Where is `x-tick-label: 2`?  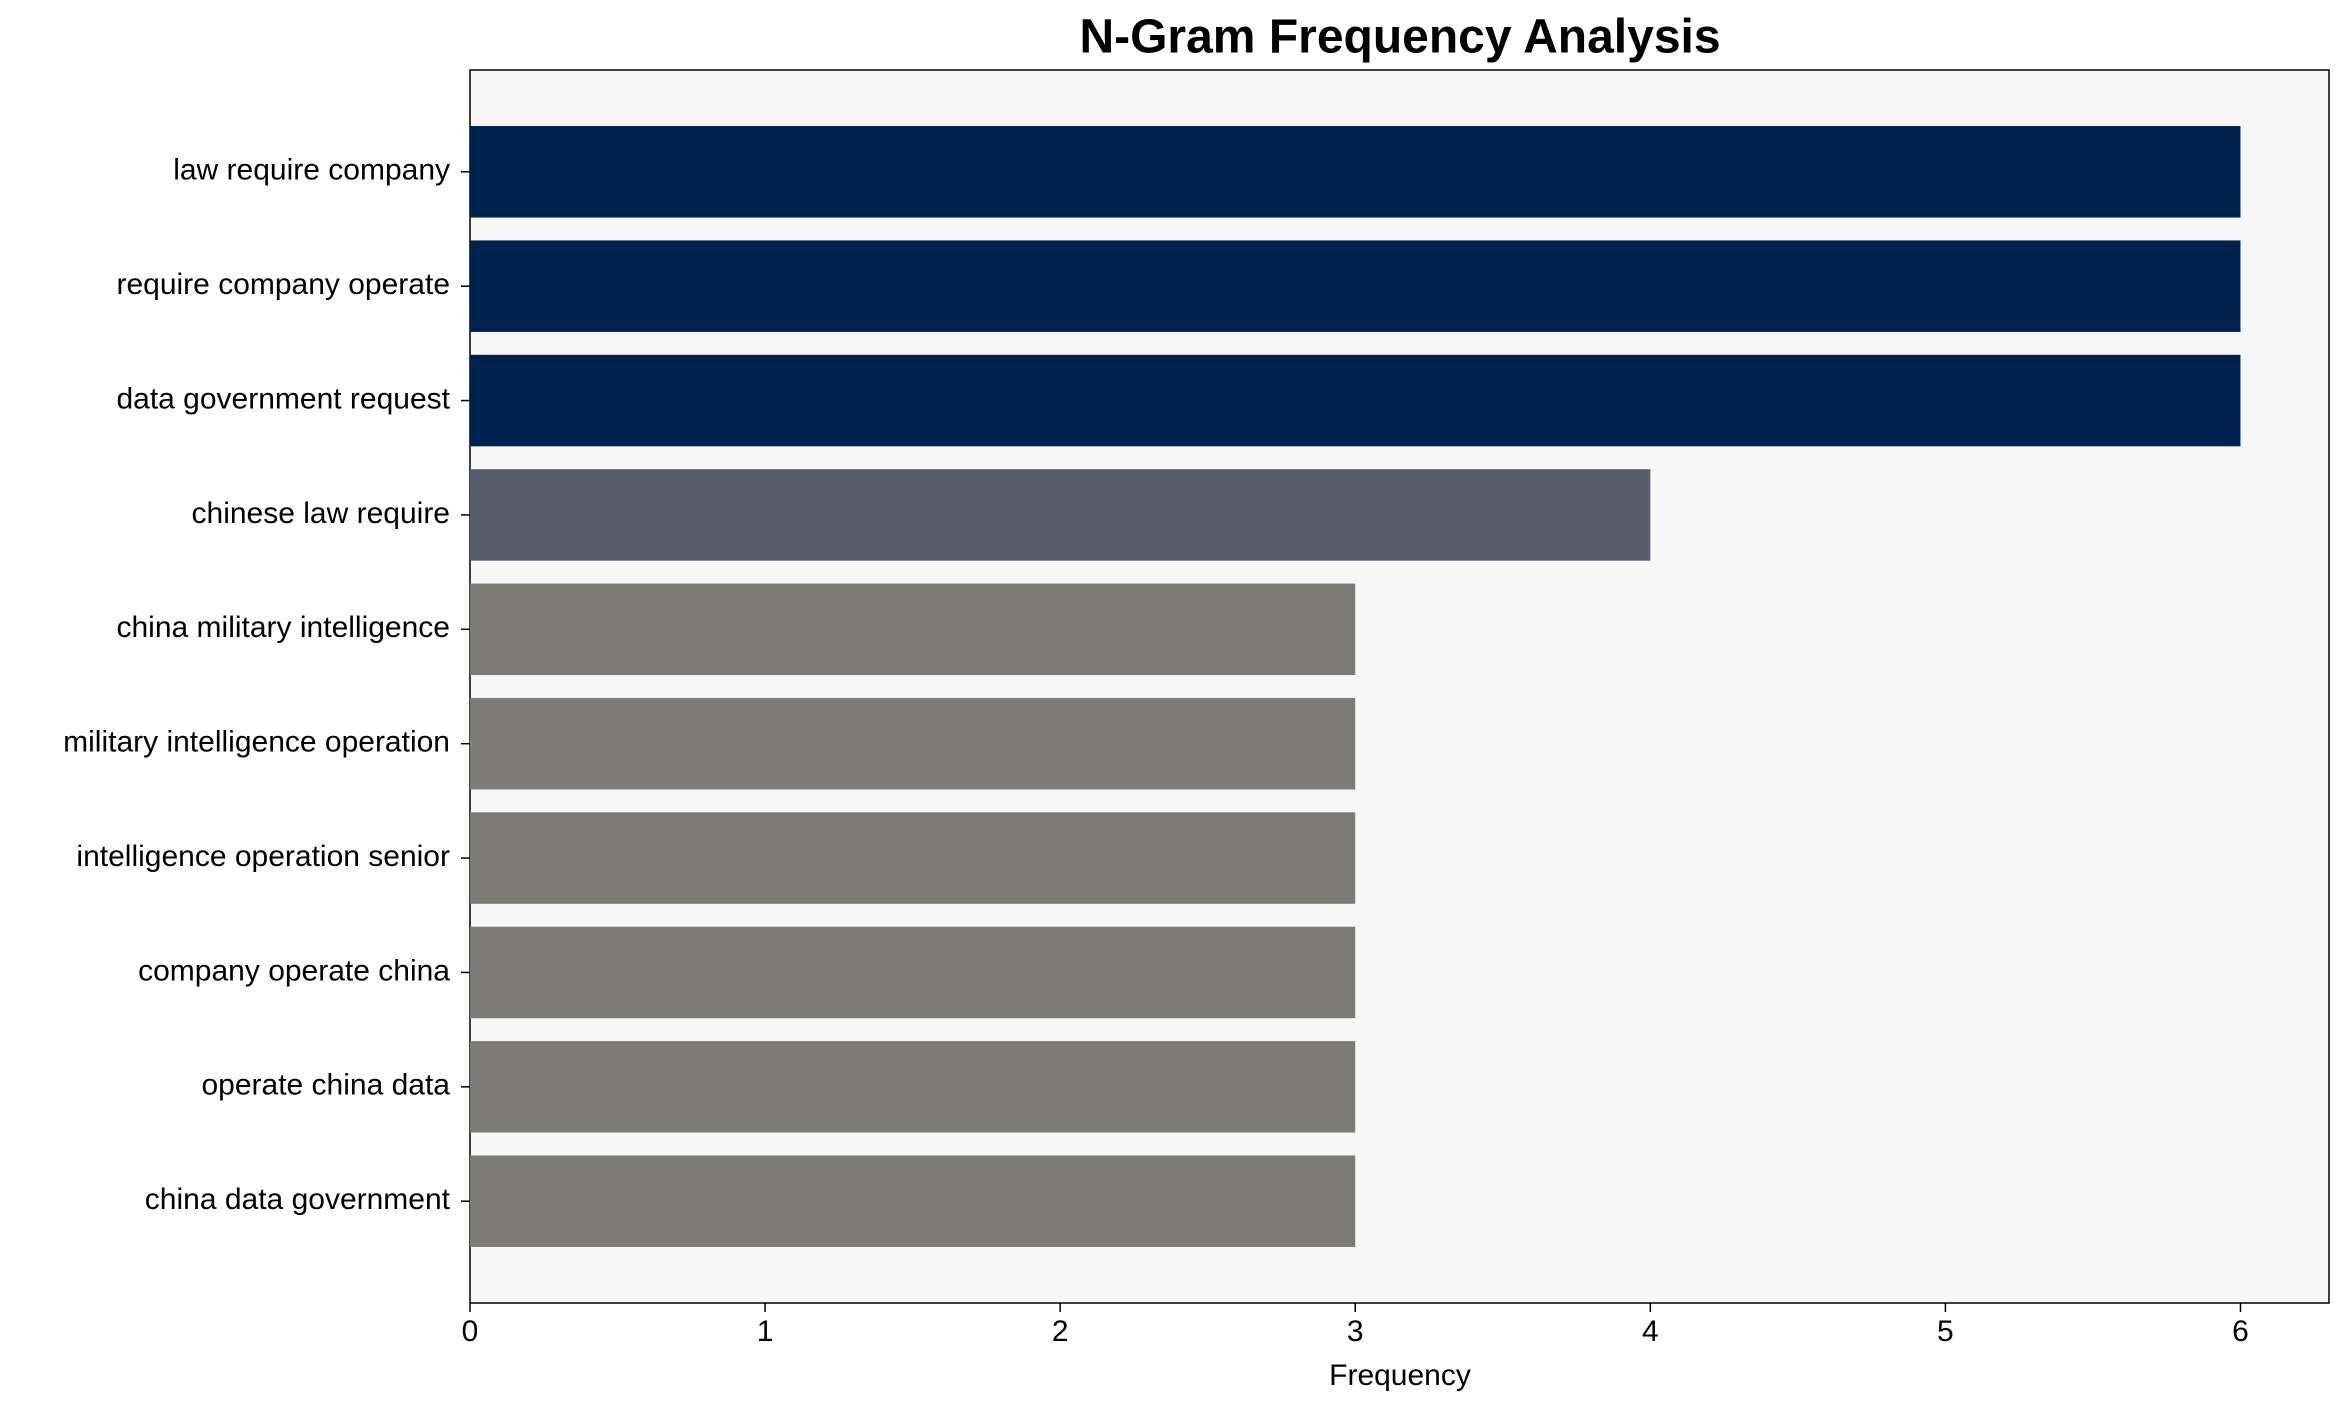 x-tick-label: 2 is located at coordinates (1060, 1331).